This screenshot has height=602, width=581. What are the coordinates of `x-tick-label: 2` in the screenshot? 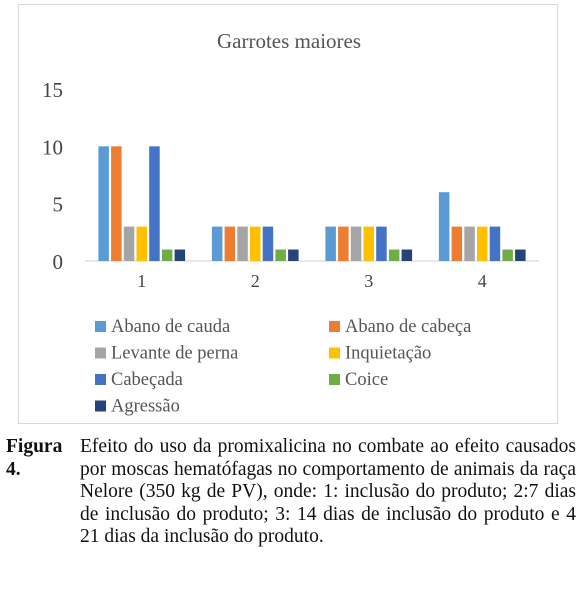 It's located at (255, 281).